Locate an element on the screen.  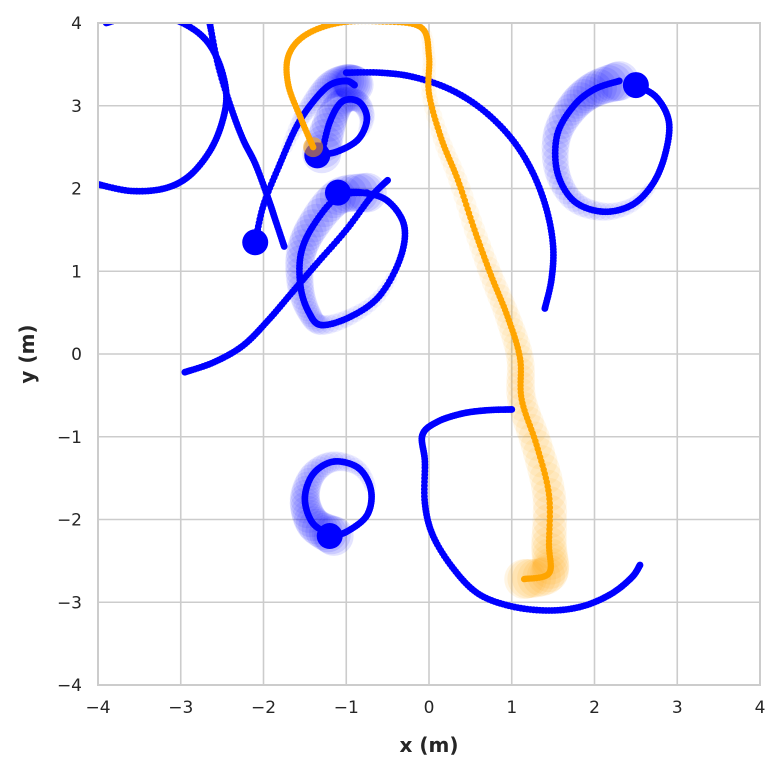
y-tick-label: −1 is located at coordinates (69, 438).